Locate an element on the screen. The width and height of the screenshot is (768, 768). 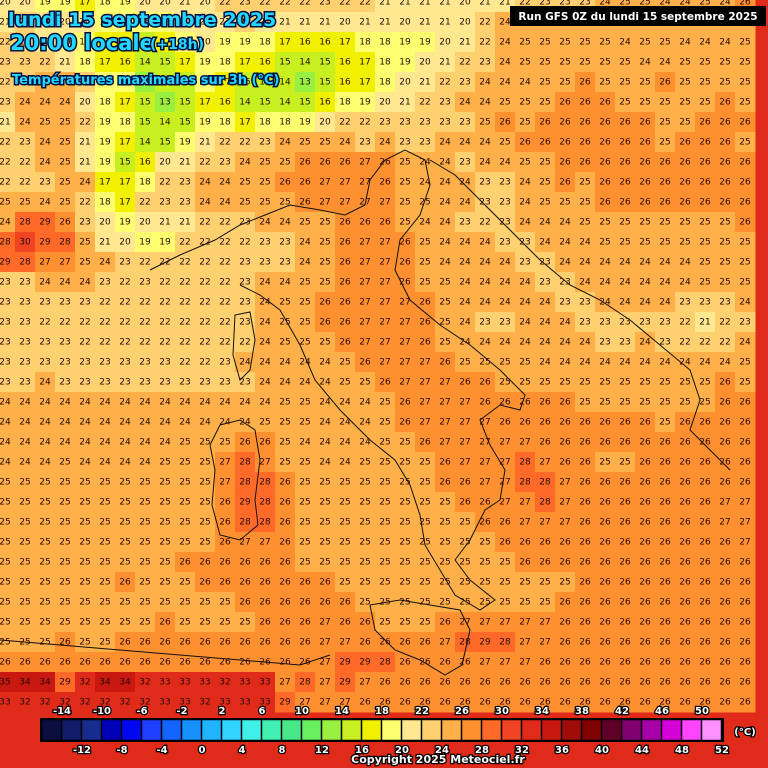
temperature-value: 32 is located at coordinates (24, 703).